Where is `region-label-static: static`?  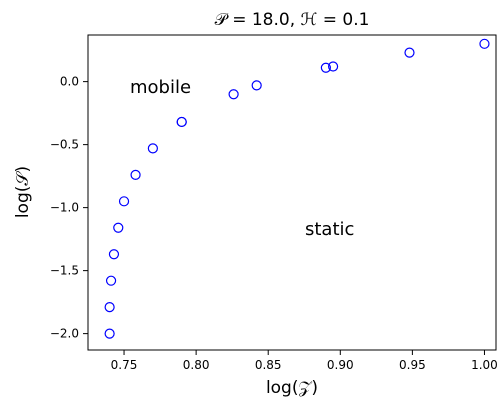
region-label-static: static is located at coordinates (329, 229).